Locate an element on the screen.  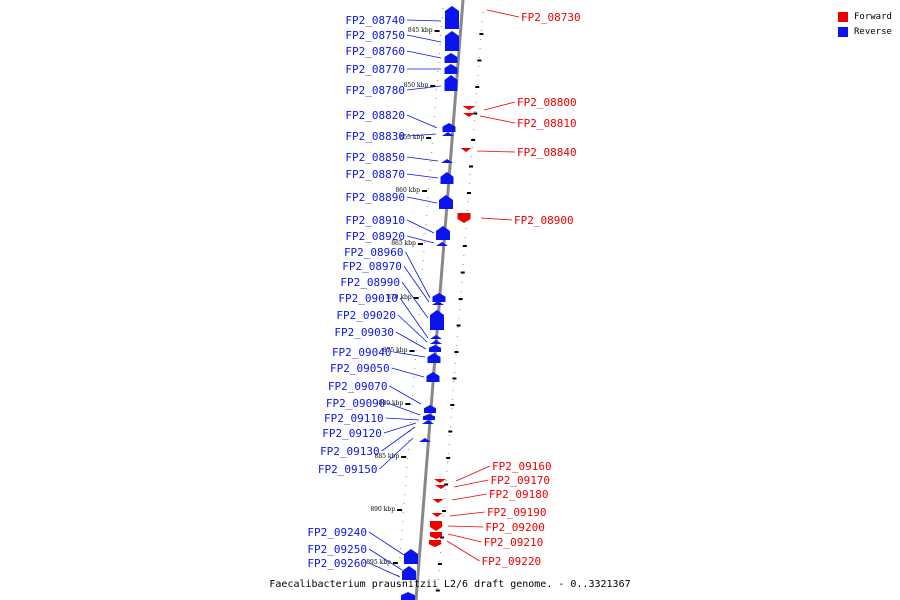
kbp-tick-label: 845 kbp is located at coordinates (420, 30).